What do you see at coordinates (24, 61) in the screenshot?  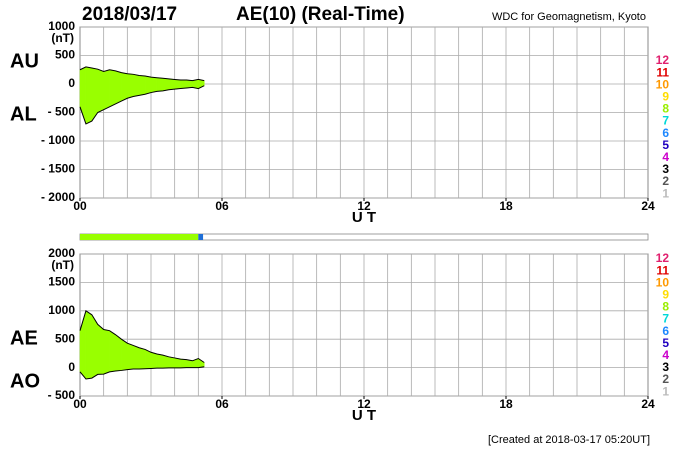 I see `series-label: AU` at bounding box center [24, 61].